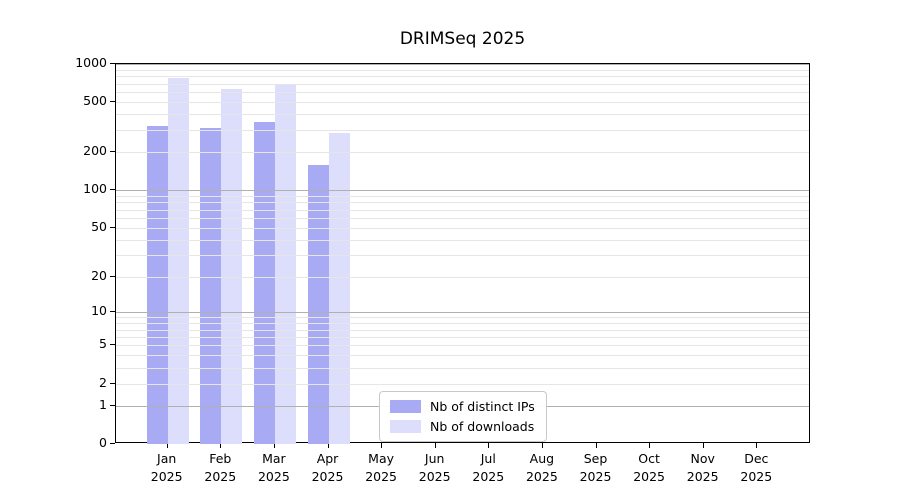  I want to click on x-tick-label: Feb 2025, so click(220, 467).